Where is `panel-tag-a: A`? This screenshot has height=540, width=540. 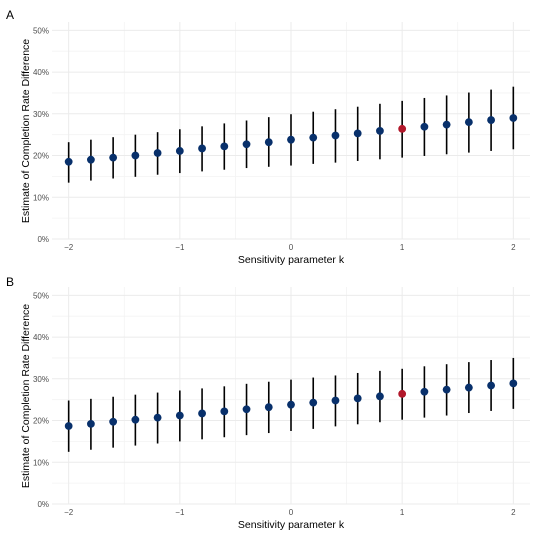
panel-tag-a: A is located at coordinates (10, 15).